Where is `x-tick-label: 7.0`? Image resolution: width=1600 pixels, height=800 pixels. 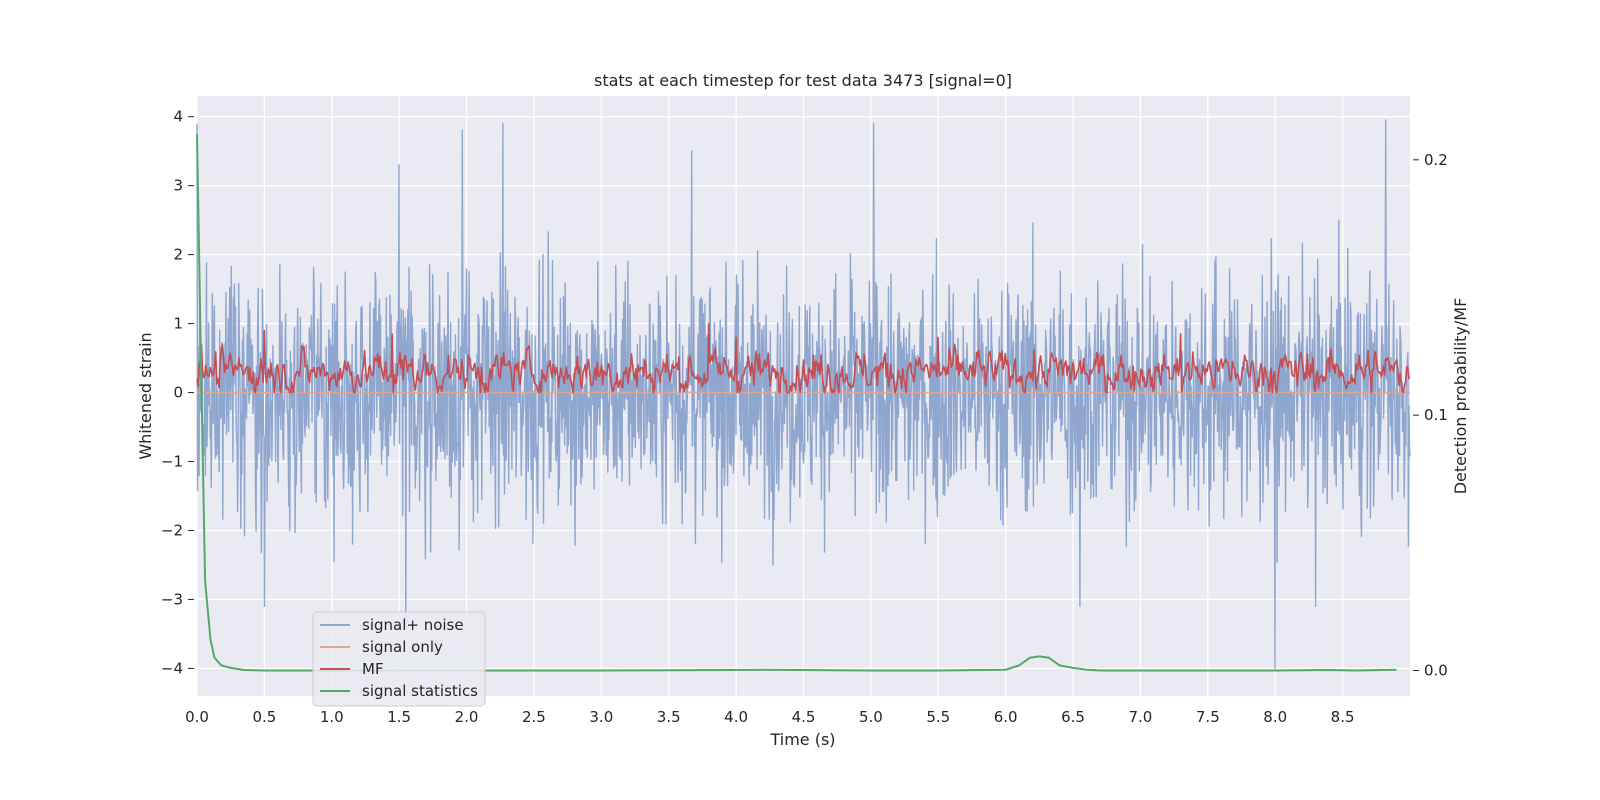 x-tick-label: 7.0 is located at coordinates (1141, 717).